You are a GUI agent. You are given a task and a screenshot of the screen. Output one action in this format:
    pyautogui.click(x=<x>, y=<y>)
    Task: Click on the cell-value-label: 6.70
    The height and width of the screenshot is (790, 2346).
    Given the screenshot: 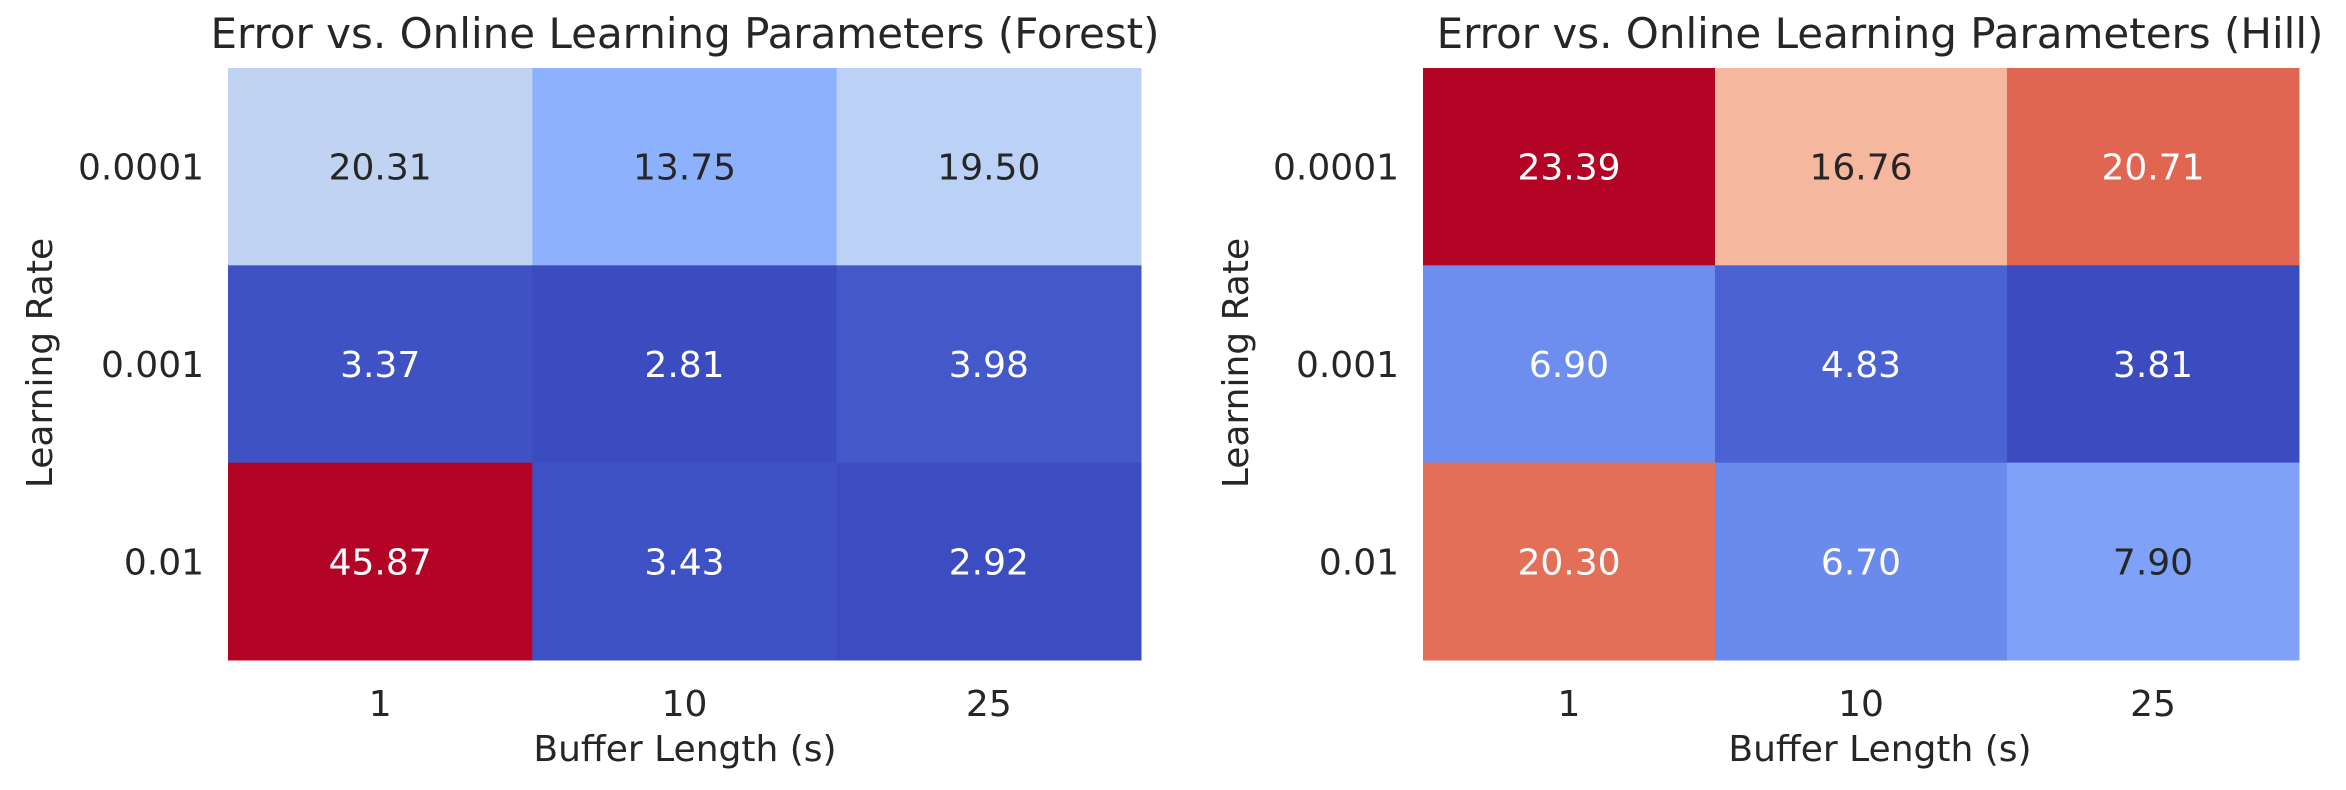 What is the action you would take?
    pyautogui.click(x=1861, y=562)
    